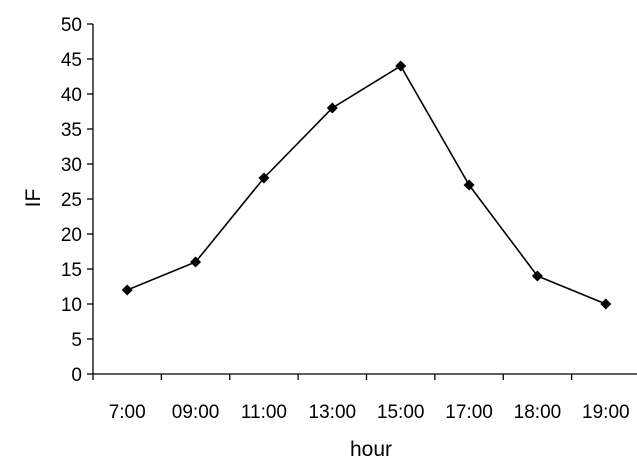  I want to click on y-tick-label: 30, so click(71, 165).